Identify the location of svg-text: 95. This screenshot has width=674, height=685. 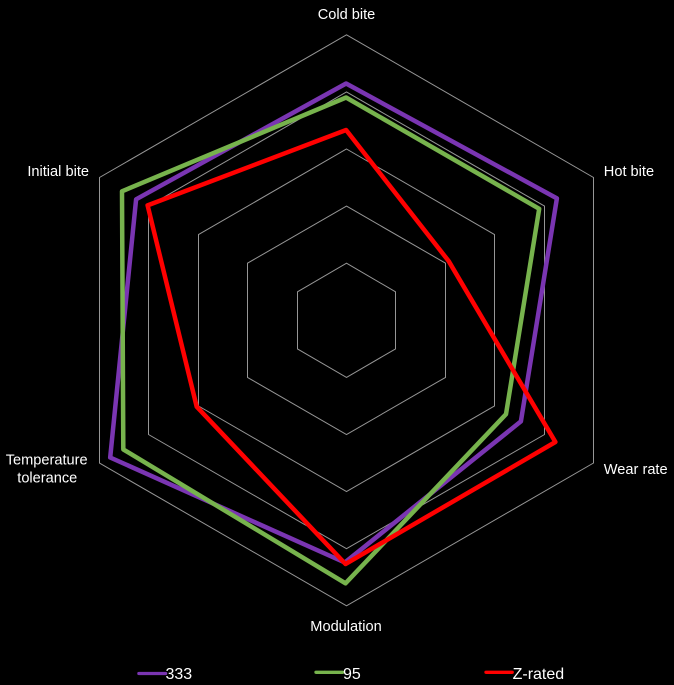
(352, 674).